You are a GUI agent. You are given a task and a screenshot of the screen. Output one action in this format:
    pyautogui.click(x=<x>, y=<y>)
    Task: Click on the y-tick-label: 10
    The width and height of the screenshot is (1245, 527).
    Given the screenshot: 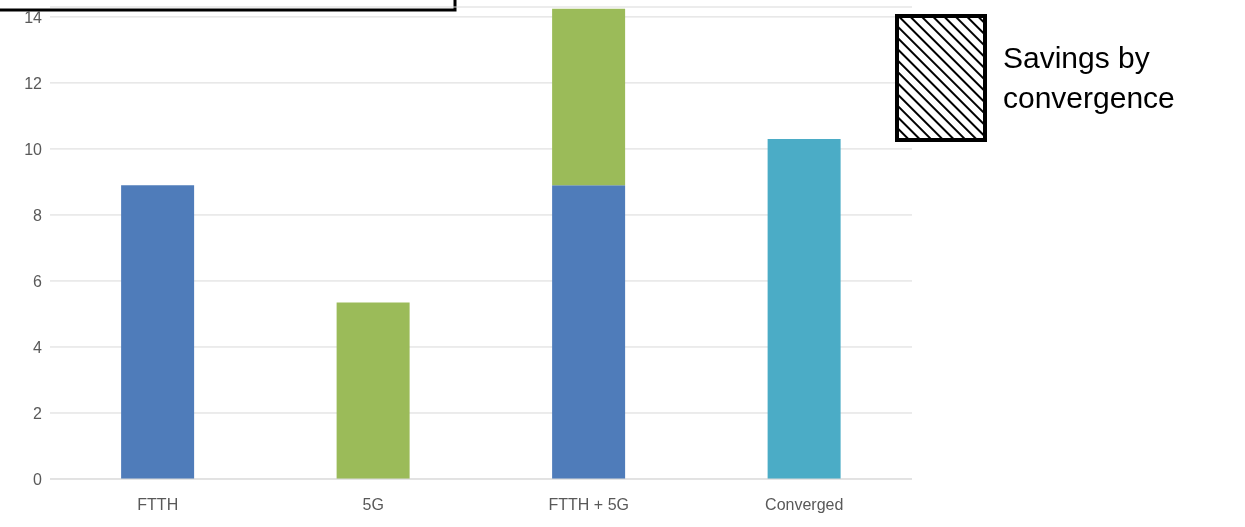 What is the action you would take?
    pyautogui.click(x=33, y=149)
    